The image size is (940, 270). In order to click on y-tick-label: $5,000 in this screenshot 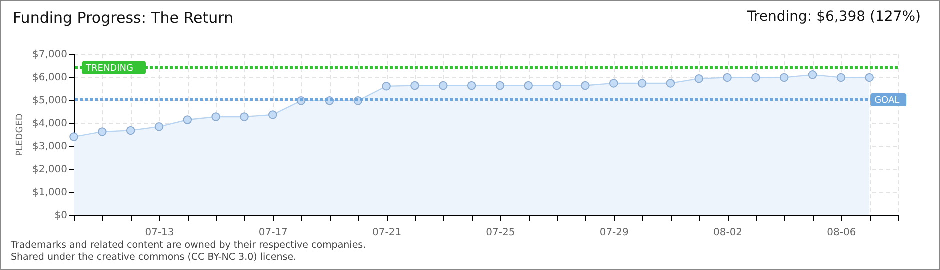, I will do `click(50, 101)`.